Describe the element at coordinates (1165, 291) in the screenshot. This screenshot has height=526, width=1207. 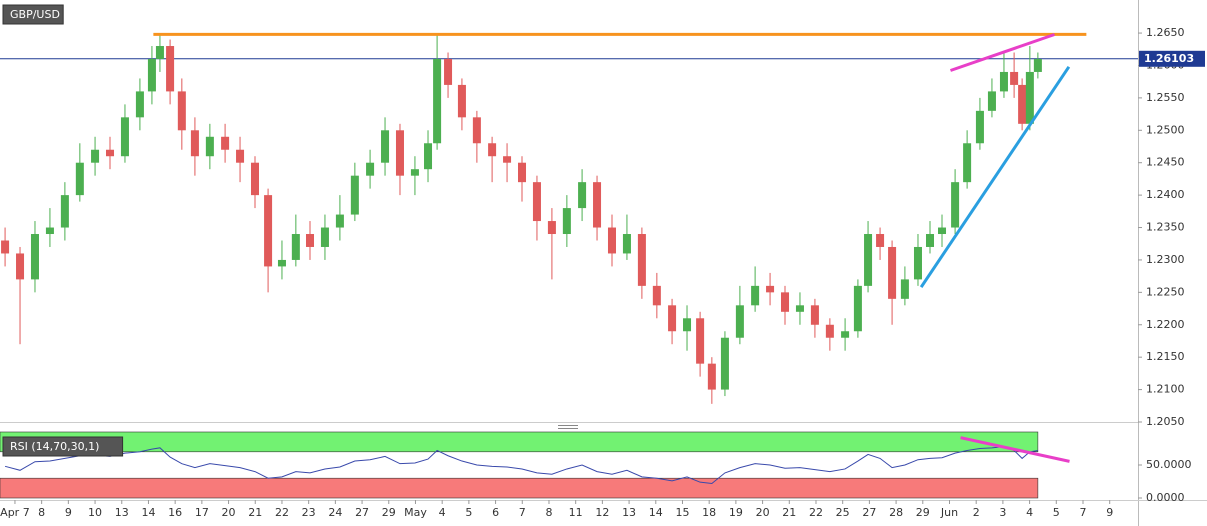
I see `y-tick-label: 1.2250` at that location.